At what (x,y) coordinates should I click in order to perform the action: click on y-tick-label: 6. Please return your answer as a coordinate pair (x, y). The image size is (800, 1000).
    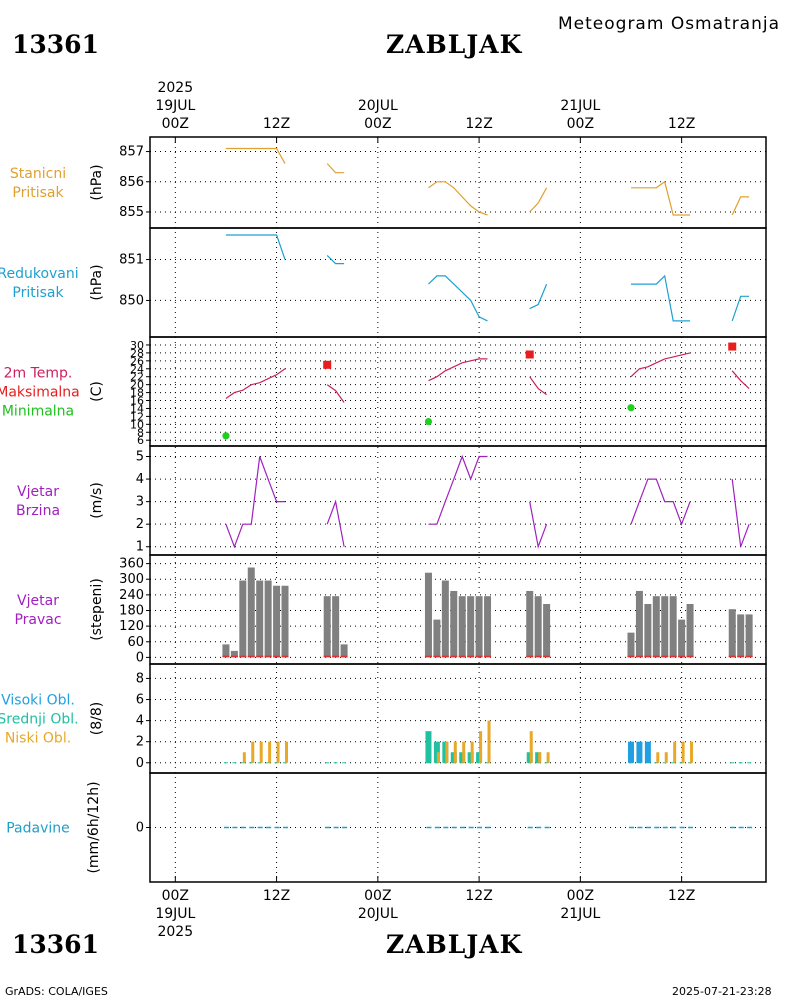
    Looking at the image, I should click on (140, 700).